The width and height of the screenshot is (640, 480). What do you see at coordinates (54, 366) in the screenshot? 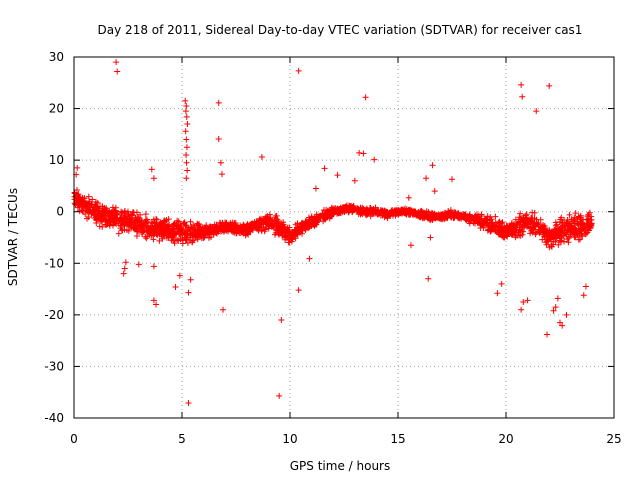
I see `y-tick-label: -30` at bounding box center [54, 366].